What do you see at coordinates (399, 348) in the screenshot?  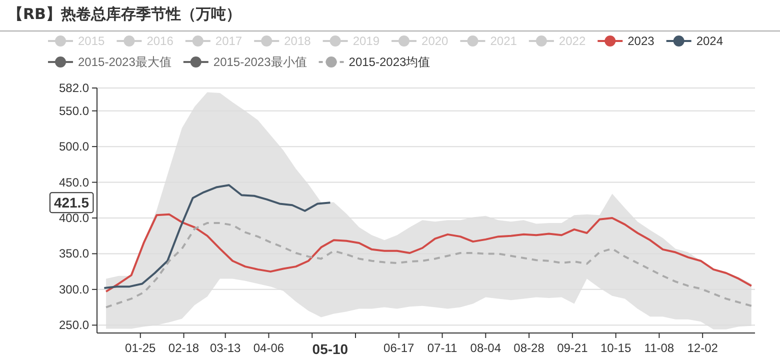 I see `x-tick-label: 06-17` at bounding box center [399, 348].